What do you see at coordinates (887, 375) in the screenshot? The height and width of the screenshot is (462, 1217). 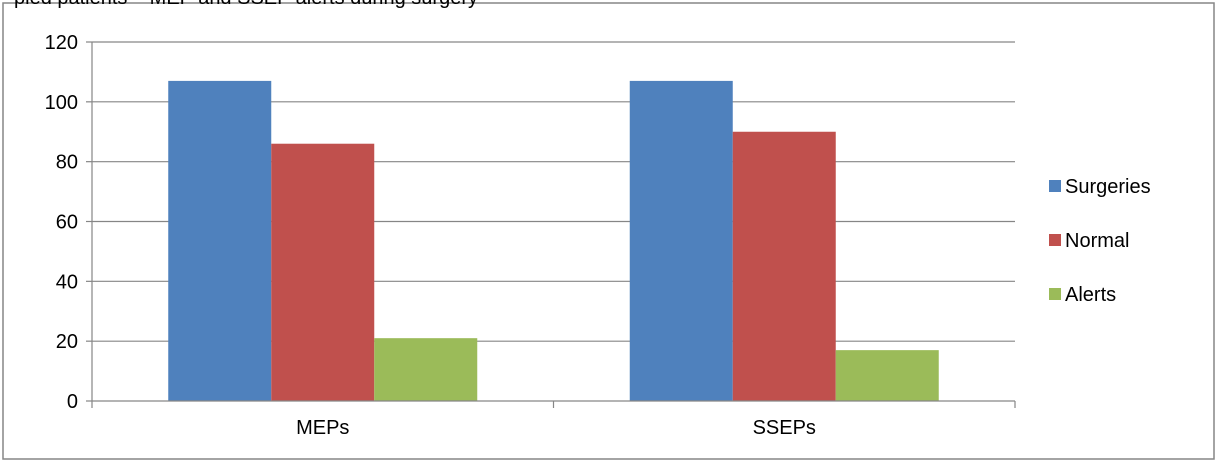 I see `bar-alerts-sseps` at bounding box center [887, 375].